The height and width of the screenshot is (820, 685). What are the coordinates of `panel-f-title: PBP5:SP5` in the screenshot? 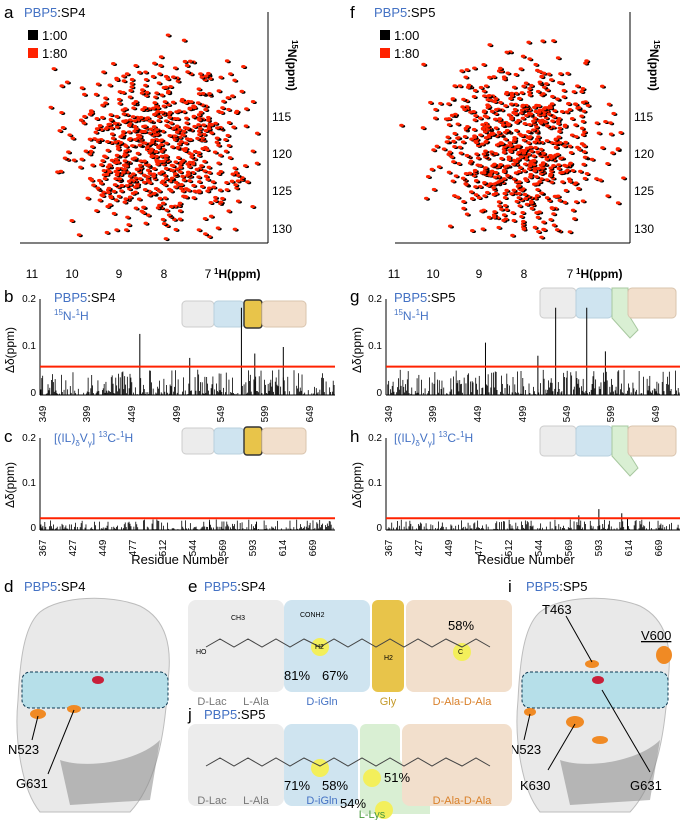 It's located at (404, 12).